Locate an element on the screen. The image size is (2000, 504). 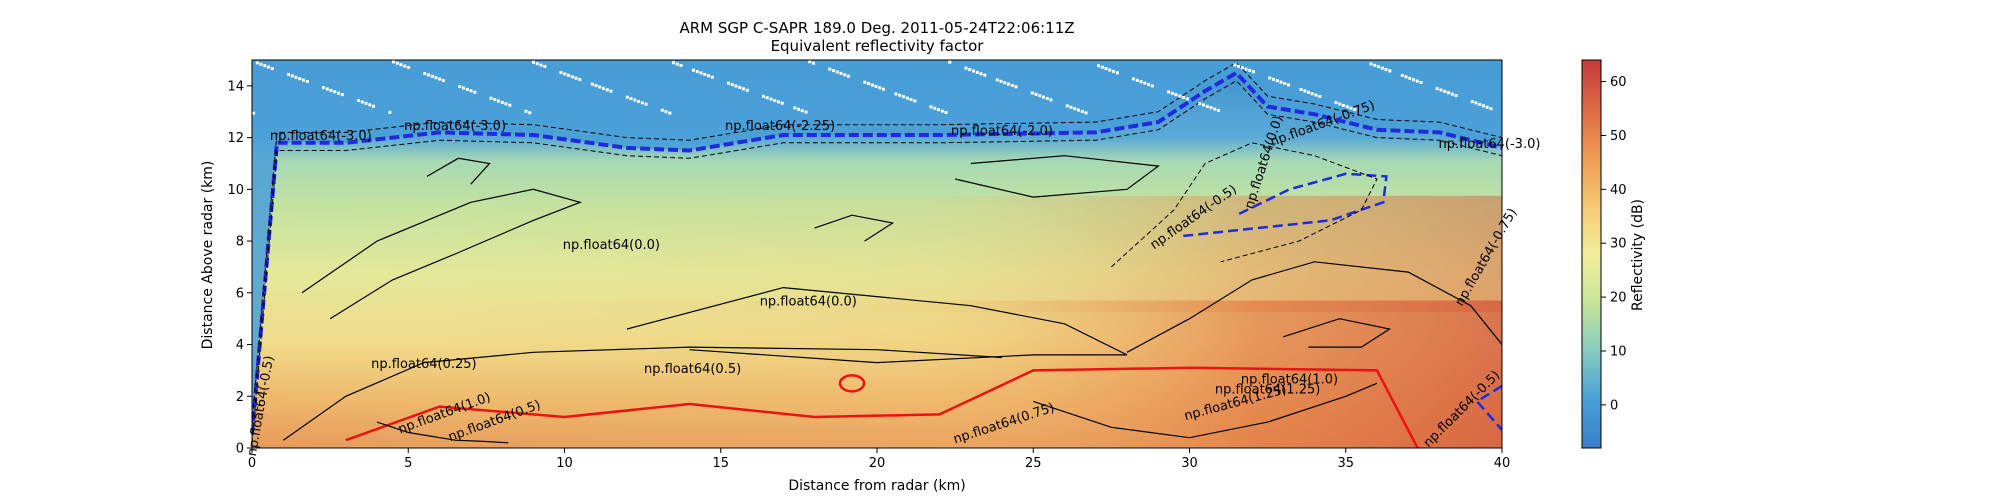
contour-label: np.float64(0.25) is located at coordinates (423, 364).